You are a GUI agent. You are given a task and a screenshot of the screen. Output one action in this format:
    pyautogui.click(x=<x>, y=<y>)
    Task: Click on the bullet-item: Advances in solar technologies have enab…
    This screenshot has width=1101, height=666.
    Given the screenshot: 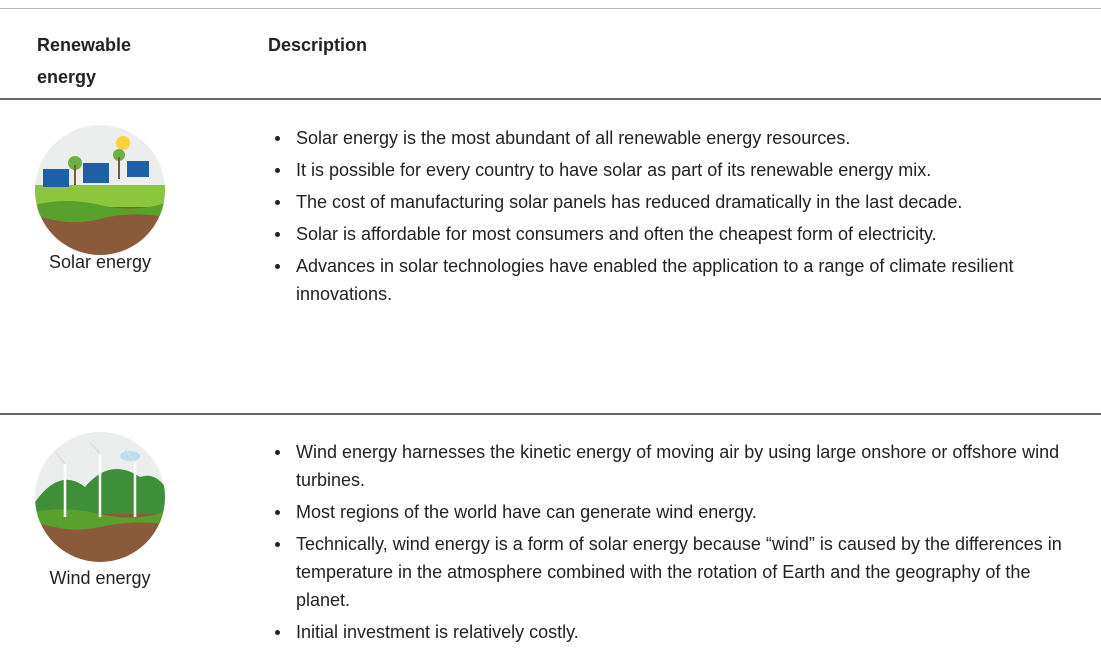 What is the action you would take?
    pyautogui.click(x=670, y=280)
    